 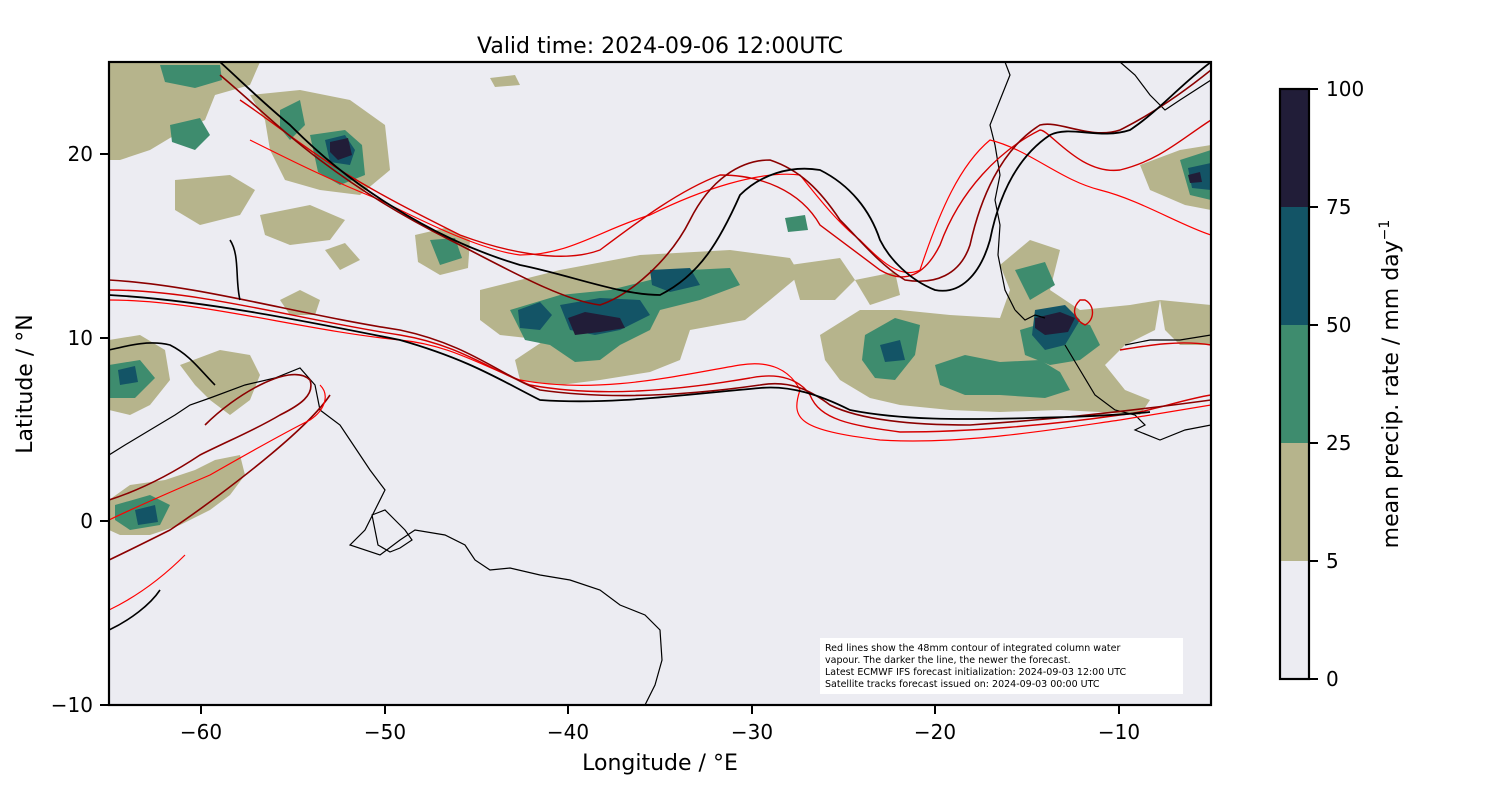 I want to click on x-tick-label: −50, so click(x=385, y=732).